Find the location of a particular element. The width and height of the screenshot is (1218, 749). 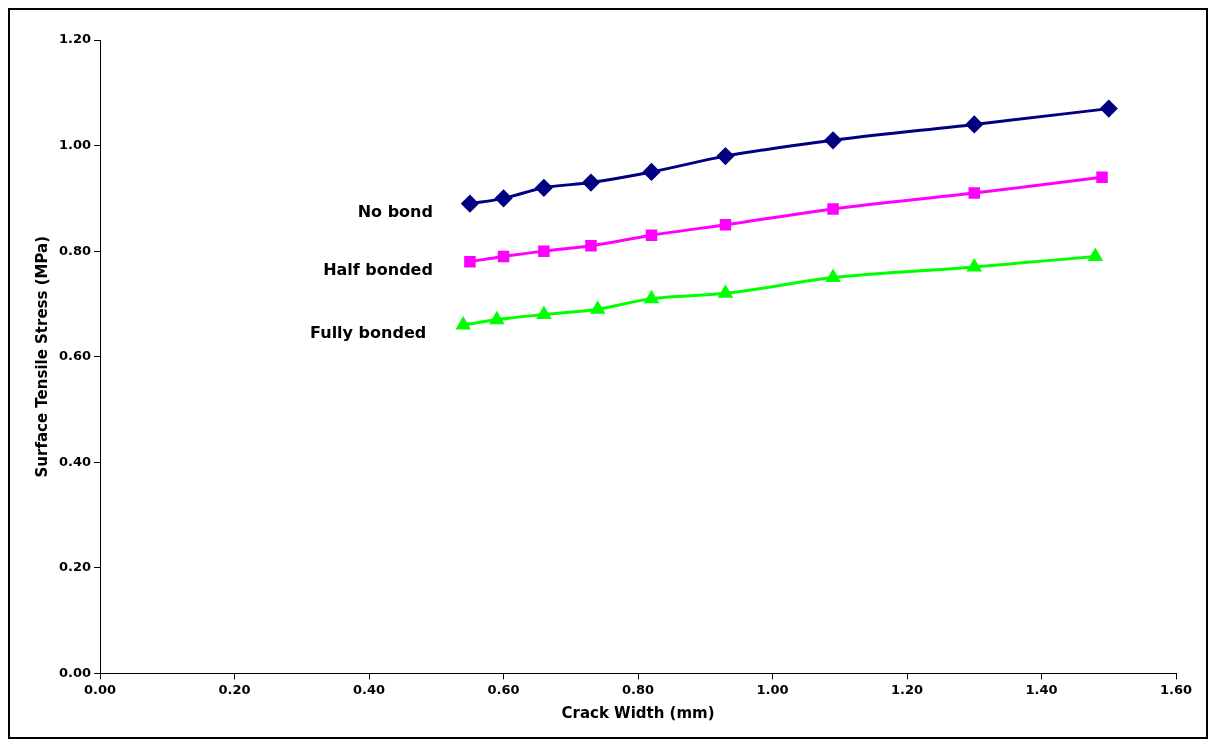

y-axis-title: Surface Tensile Stress (MPa) is located at coordinates (41, 356).